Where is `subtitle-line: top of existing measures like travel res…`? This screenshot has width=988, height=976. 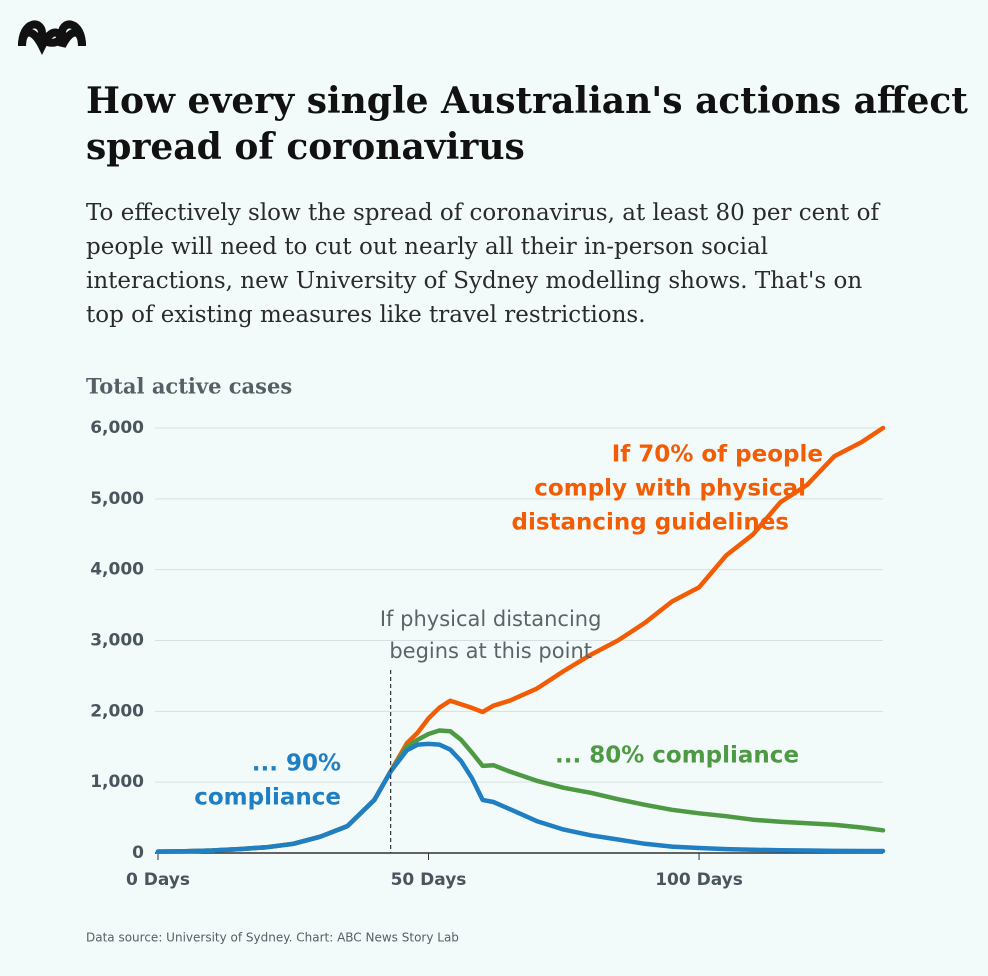
subtitle-line: top of existing measures like travel res… is located at coordinates (366, 315).